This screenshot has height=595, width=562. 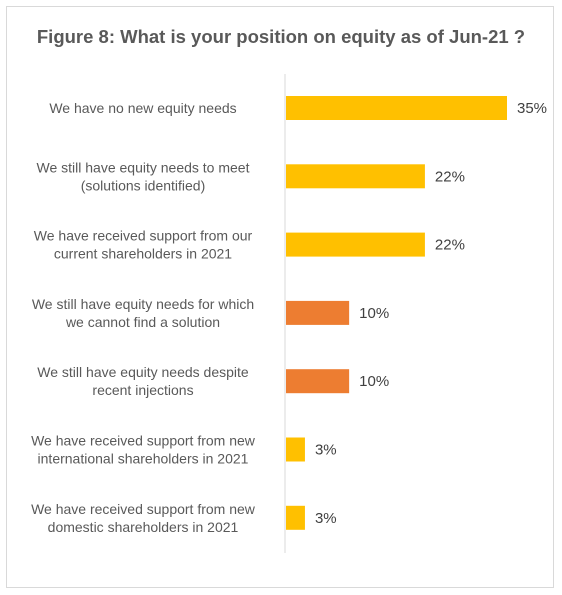 What do you see at coordinates (450, 176) in the screenshot?
I see `value-label-2: 22%` at bounding box center [450, 176].